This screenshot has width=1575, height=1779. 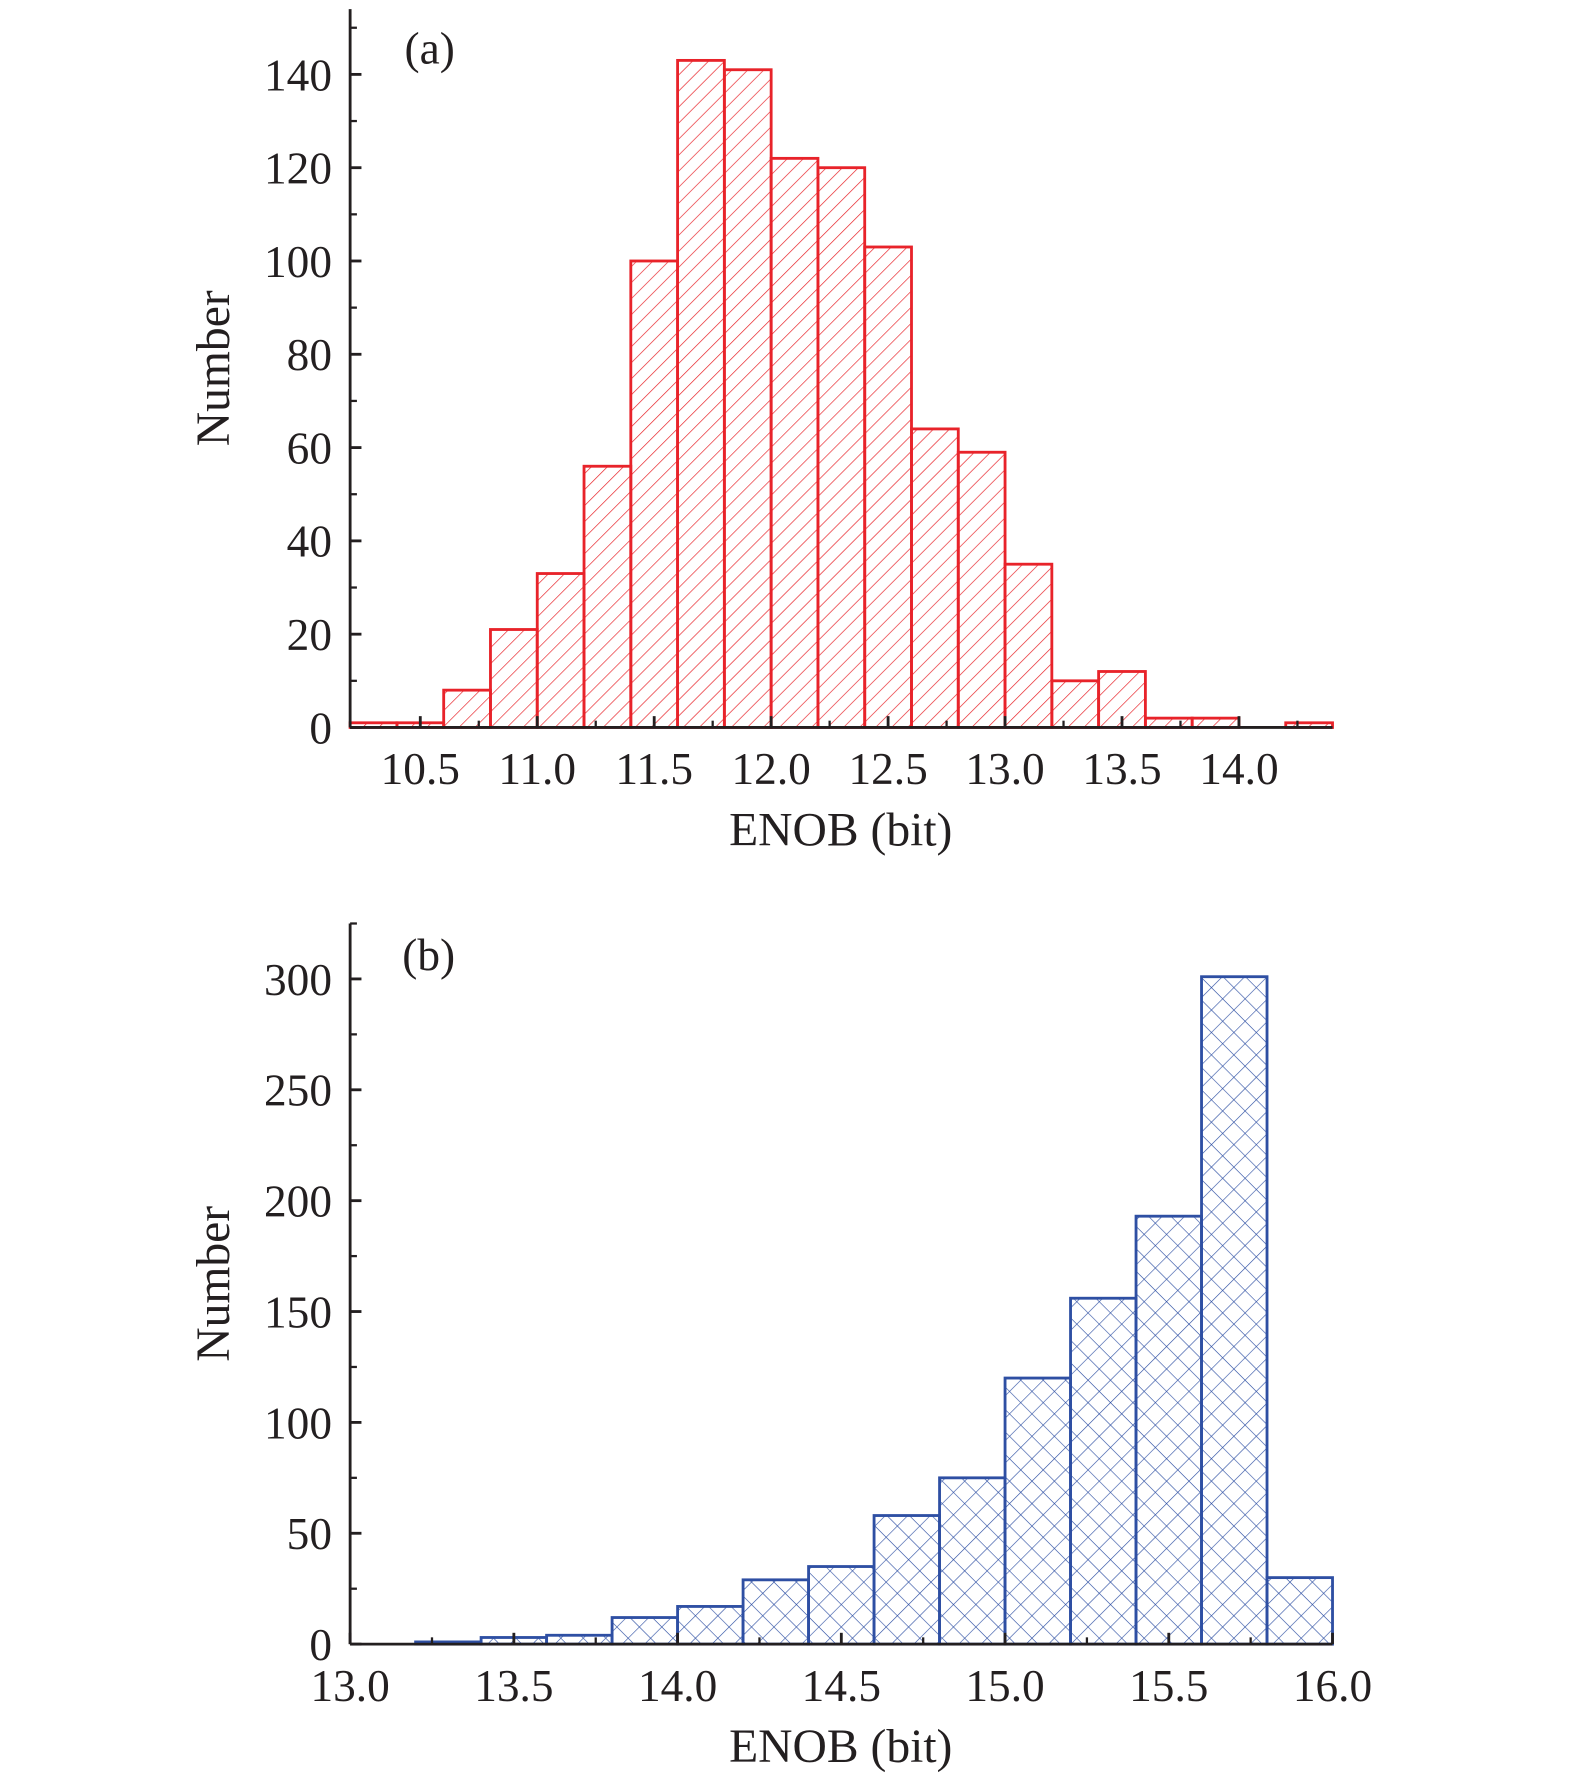 What do you see at coordinates (771, 769) in the screenshot?
I see `x-tick-label: 12.0` at bounding box center [771, 769].